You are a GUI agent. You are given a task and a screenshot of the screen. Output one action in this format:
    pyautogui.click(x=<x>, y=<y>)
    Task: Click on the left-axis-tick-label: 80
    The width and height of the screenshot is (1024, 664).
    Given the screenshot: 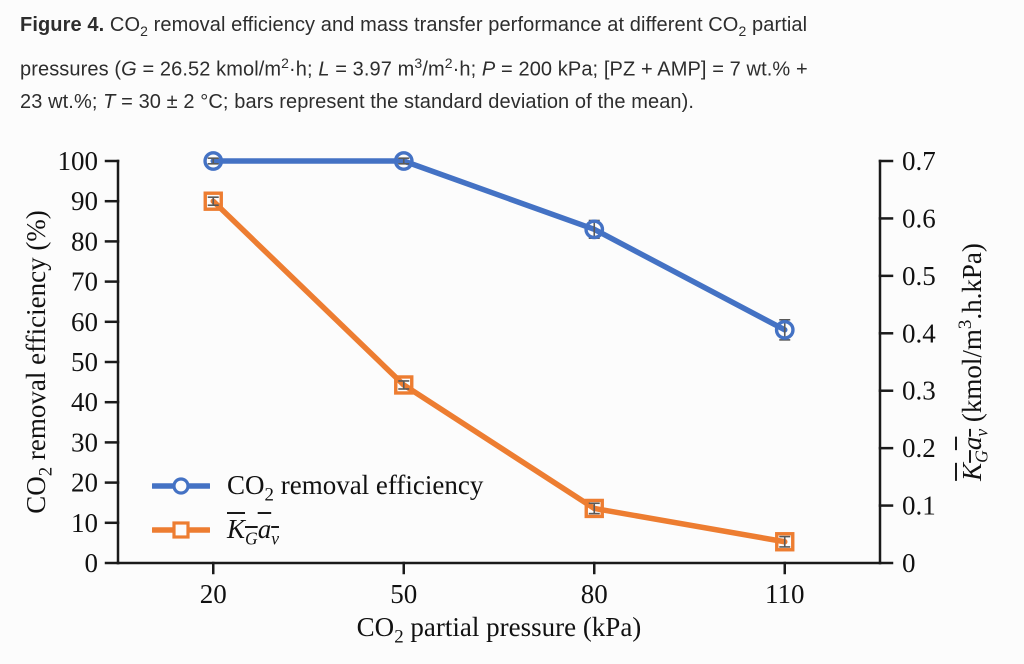 What is the action you would take?
    pyautogui.click(x=84, y=241)
    